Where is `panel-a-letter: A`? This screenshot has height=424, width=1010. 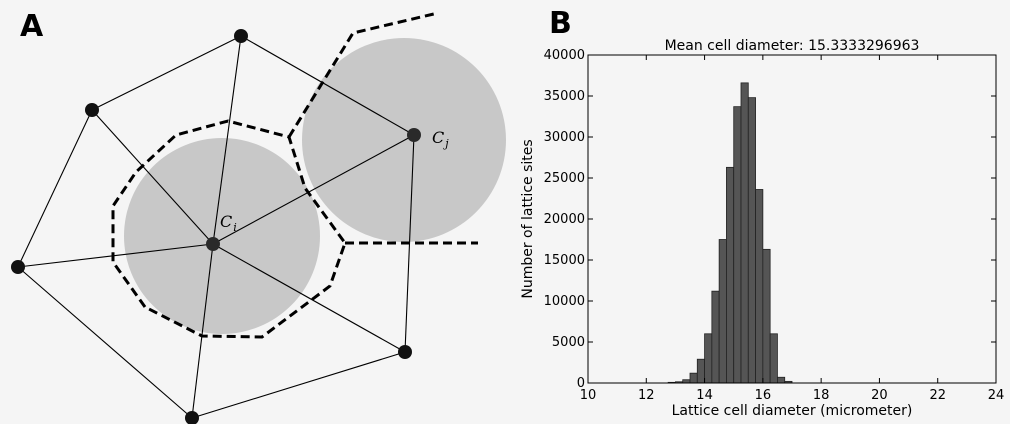 panel-a-letter: A is located at coordinates (32, 26).